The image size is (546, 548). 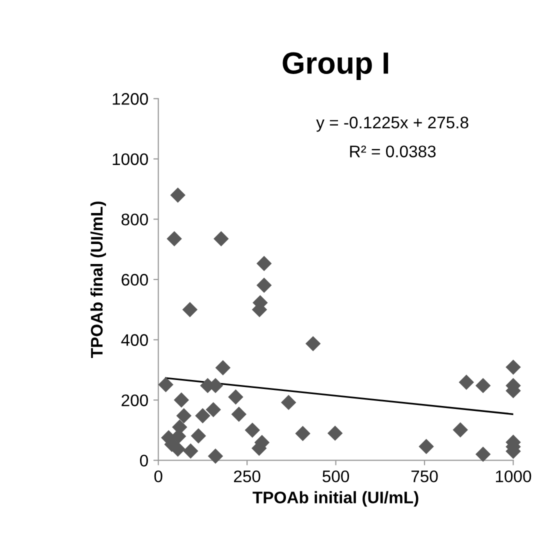 I want to click on y-tick-label: 0, so click(x=144, y=460).